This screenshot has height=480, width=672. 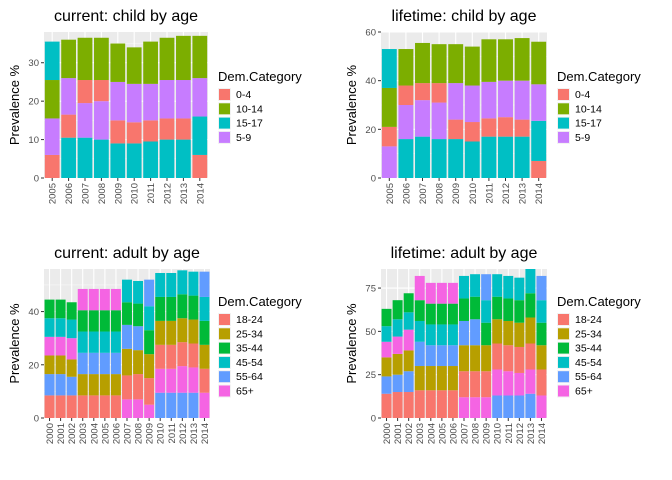 What do you see at coordinates (172, 433) in the screenshot?
I see `x-tick-label: 2011` at bounding box center [172, 433].